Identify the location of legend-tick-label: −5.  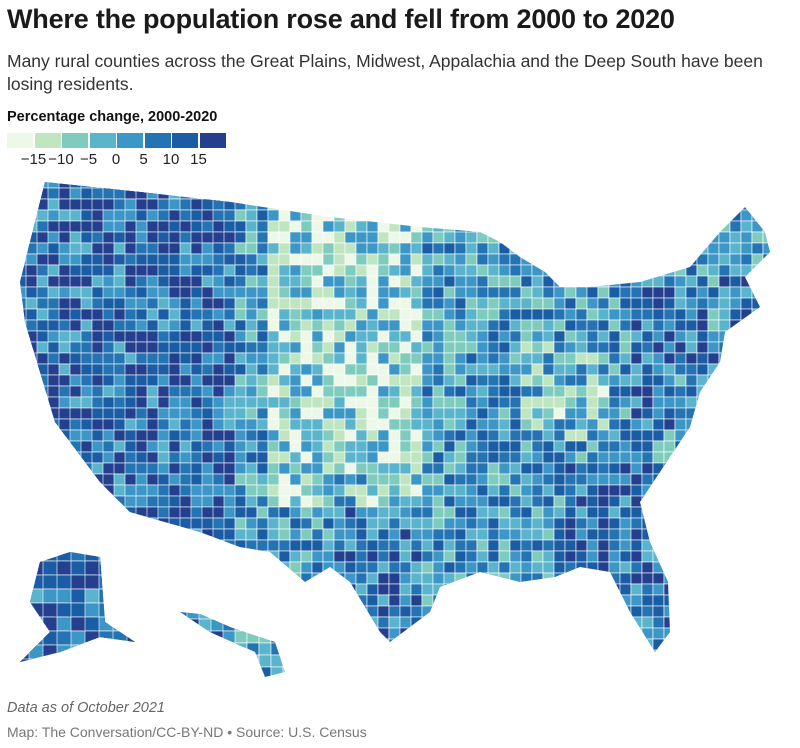
(88, 159).